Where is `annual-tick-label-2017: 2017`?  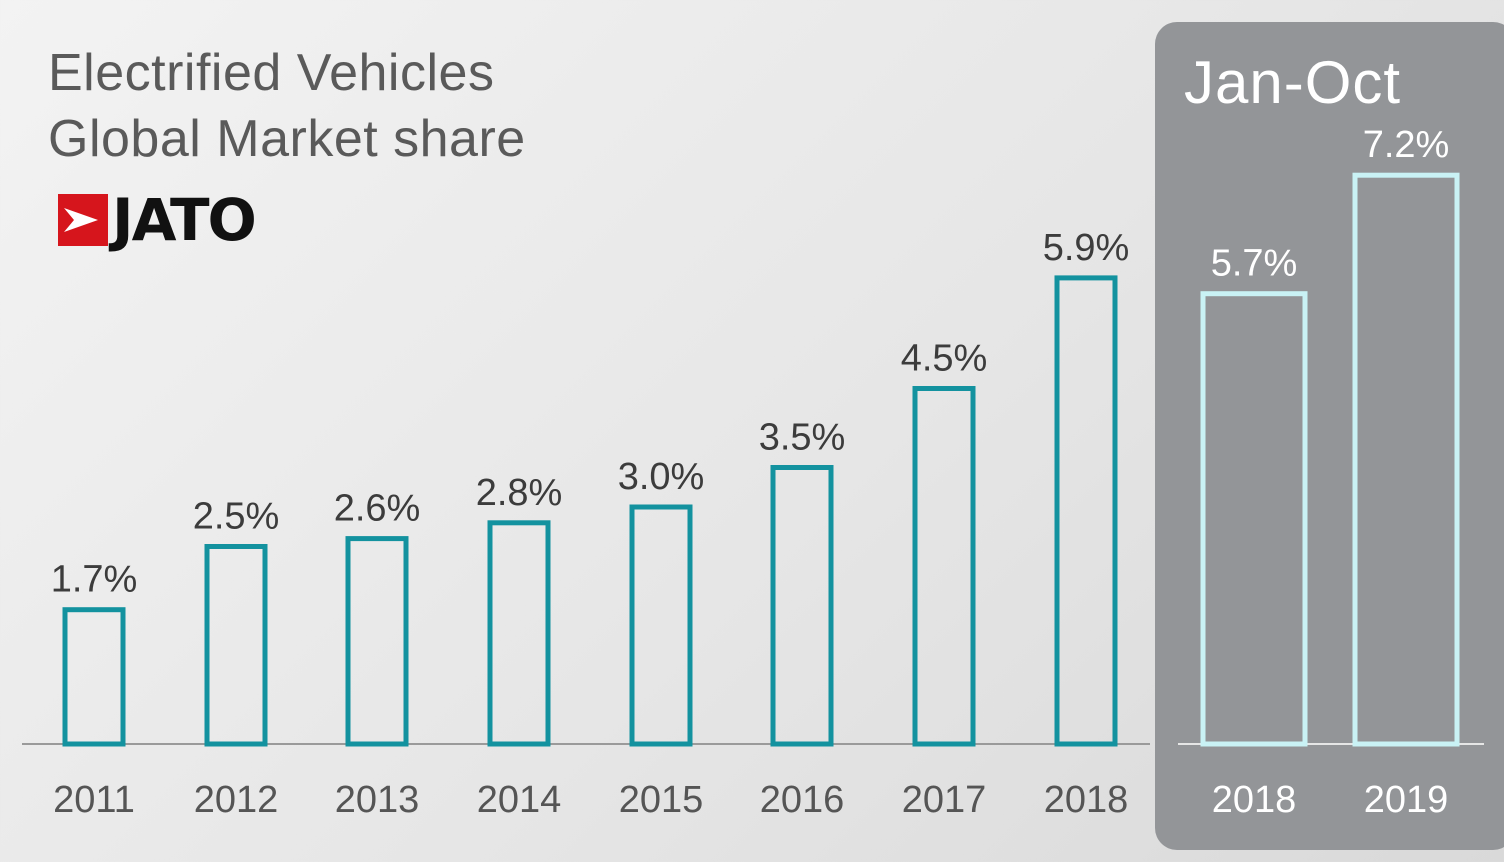
annual-tick-label-2017: 2017 is located at coordinates (944, 800).